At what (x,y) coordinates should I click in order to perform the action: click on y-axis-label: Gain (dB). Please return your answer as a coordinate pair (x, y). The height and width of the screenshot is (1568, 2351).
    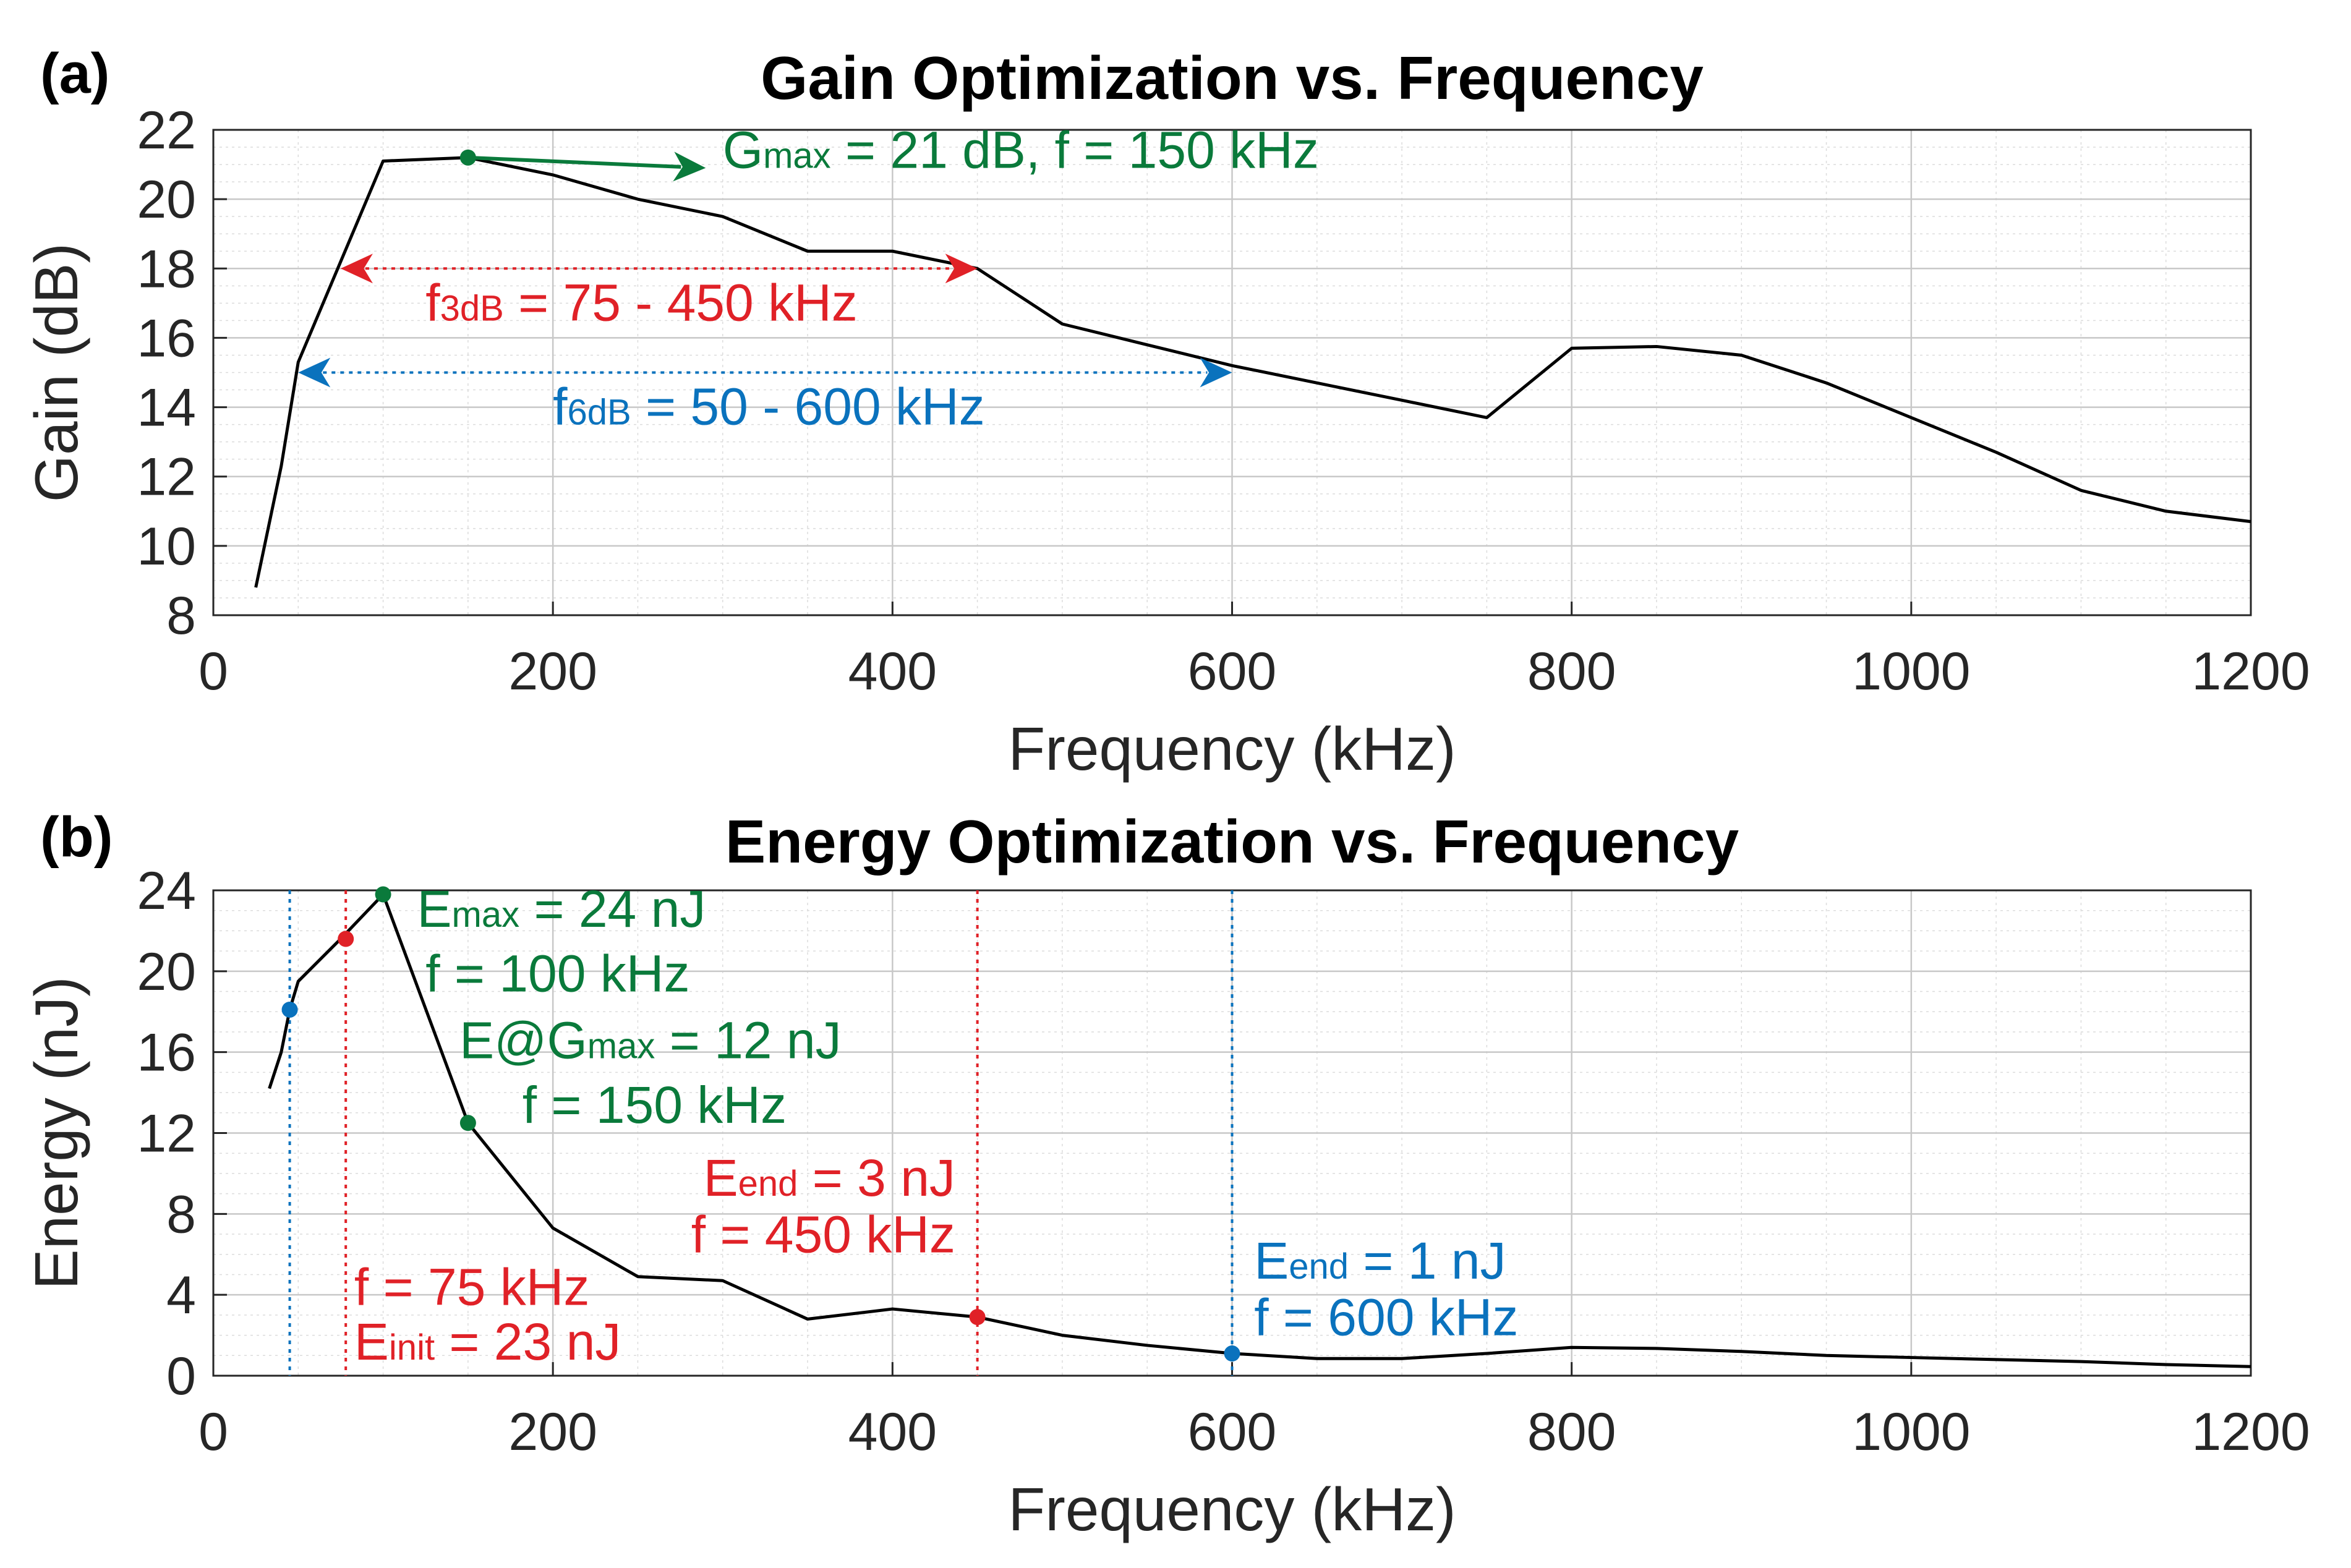
    Looking at the image, I should click on (56, 373).